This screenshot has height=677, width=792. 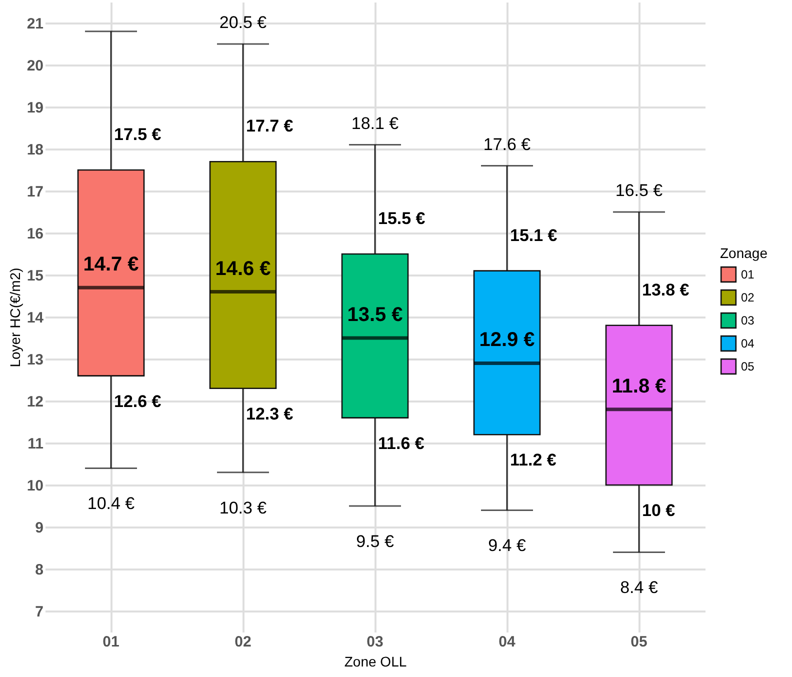 I want to click on x-tick-label: 04, so click(x=507, y=642).